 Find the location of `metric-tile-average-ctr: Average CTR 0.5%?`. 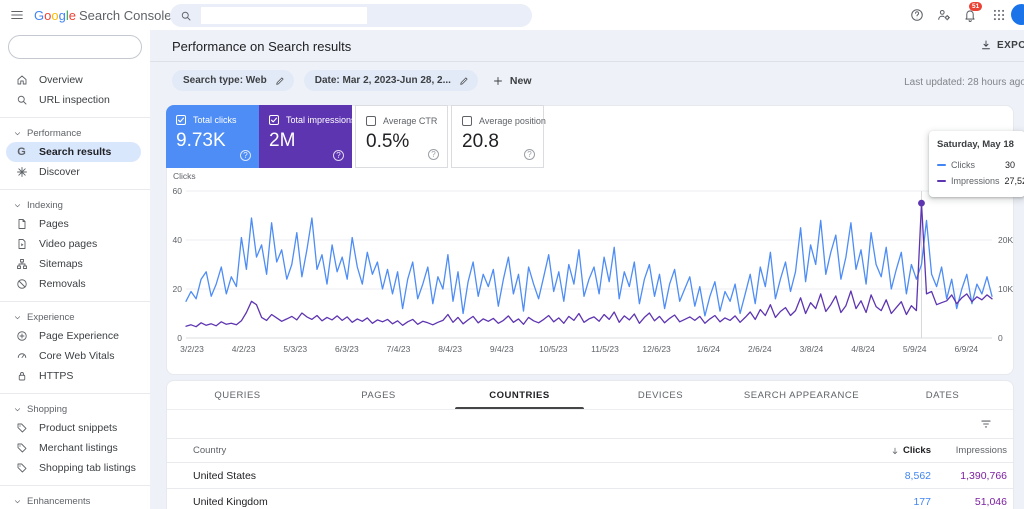

metric-tile-average-ctr: Average CTR 0.5%? is located at coordinates (401, 136).